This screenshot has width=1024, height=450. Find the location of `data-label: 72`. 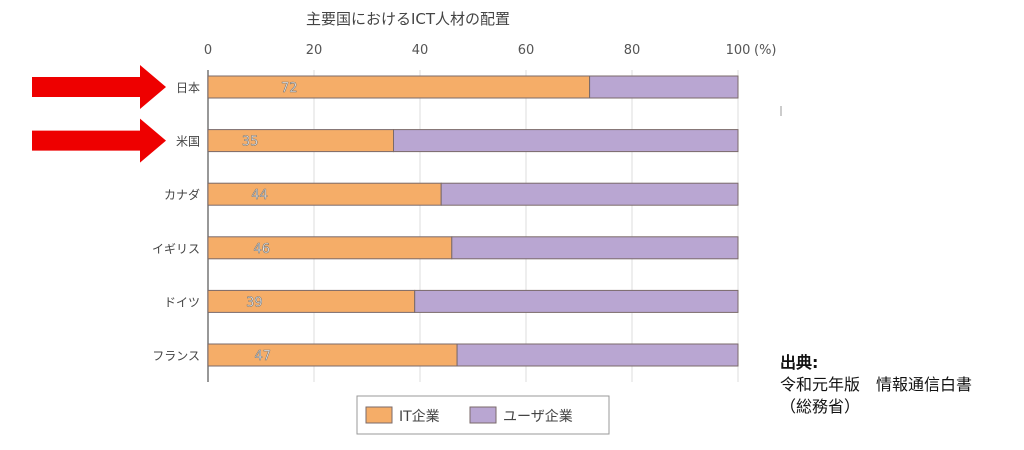

data-label: 72 is located at coordinates (289, 88).